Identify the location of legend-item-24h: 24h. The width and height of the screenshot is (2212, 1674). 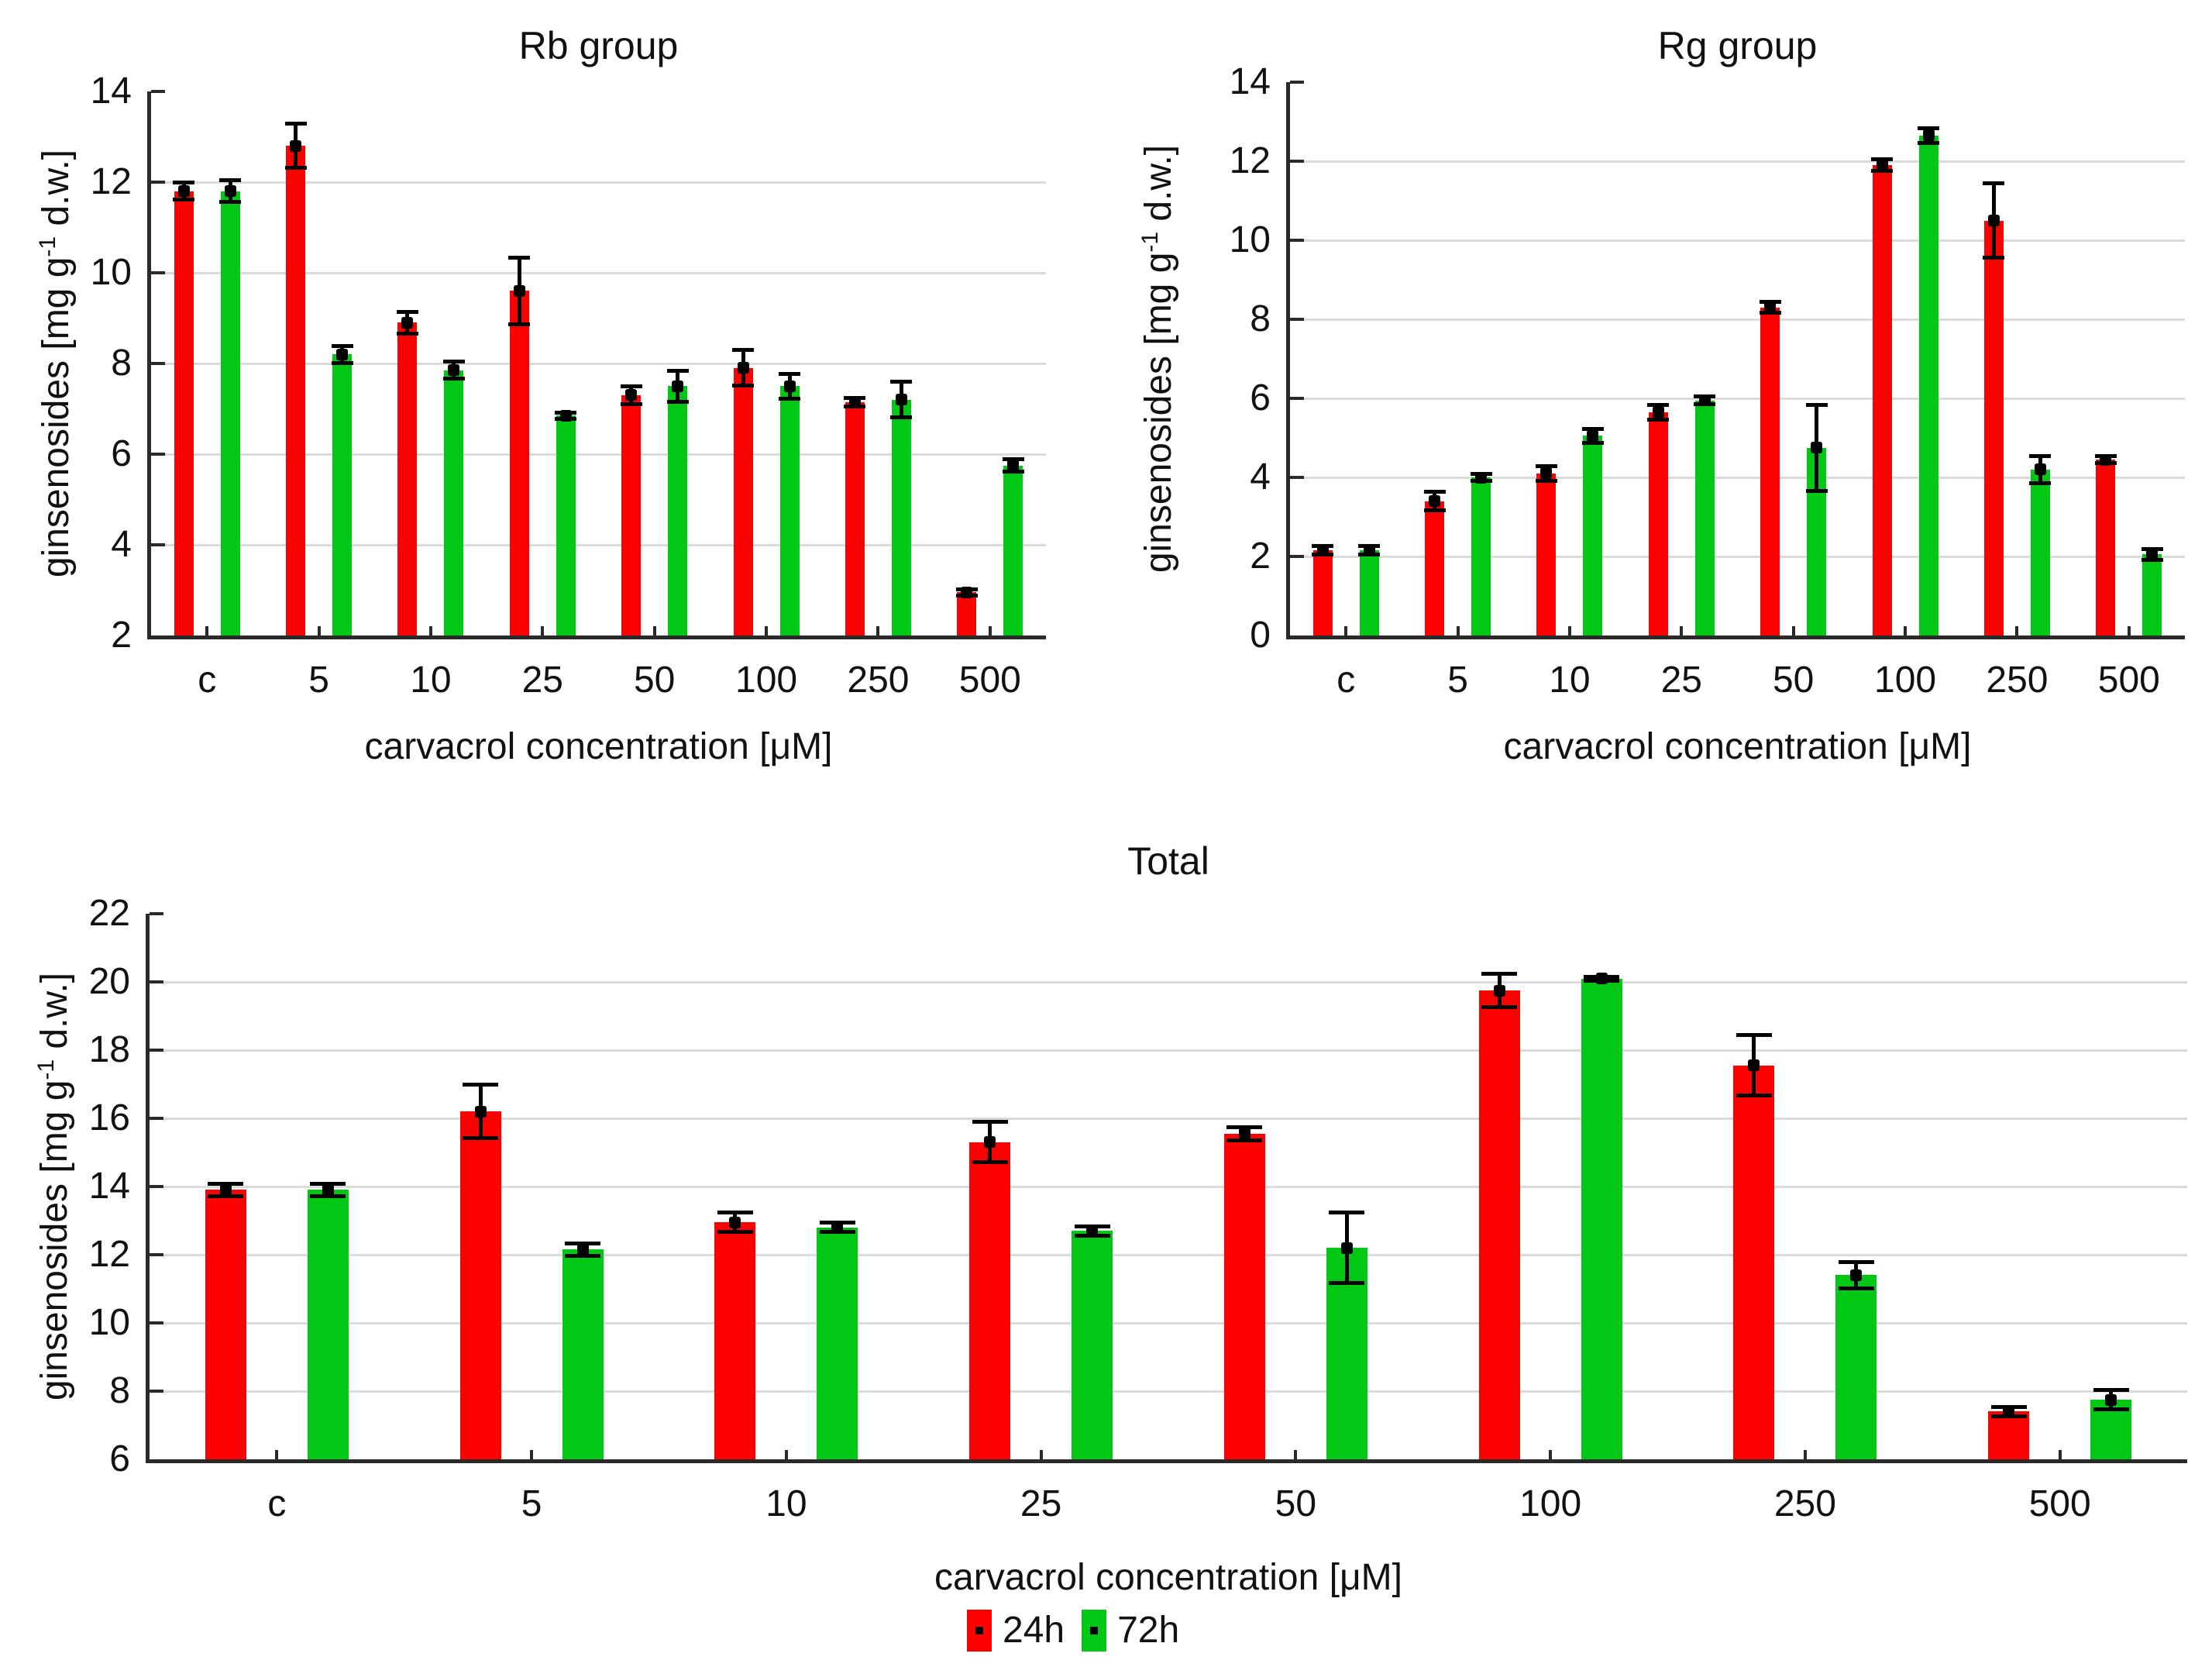
(1016, 1631).